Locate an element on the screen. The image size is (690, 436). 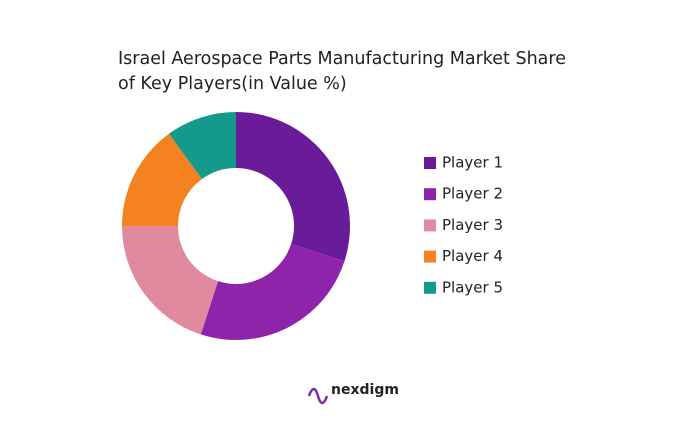
legend-label: Player 5 is located at coordinates (472, 287).